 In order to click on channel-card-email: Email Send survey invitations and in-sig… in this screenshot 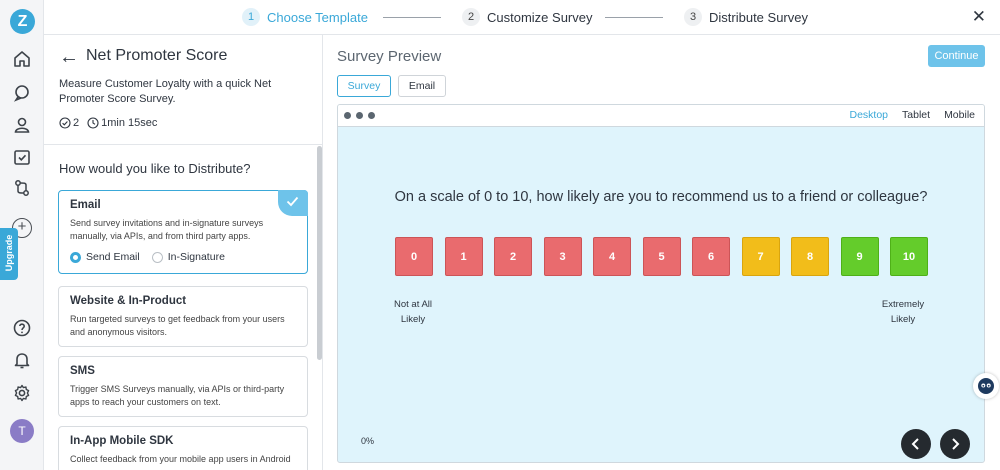, I will do `click(183, 232)`.